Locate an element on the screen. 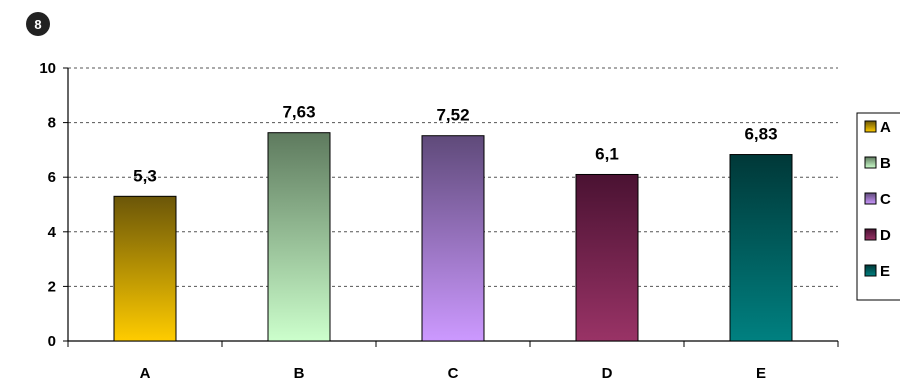  y-tick-label: 8 is located at coordinates (52, 123).